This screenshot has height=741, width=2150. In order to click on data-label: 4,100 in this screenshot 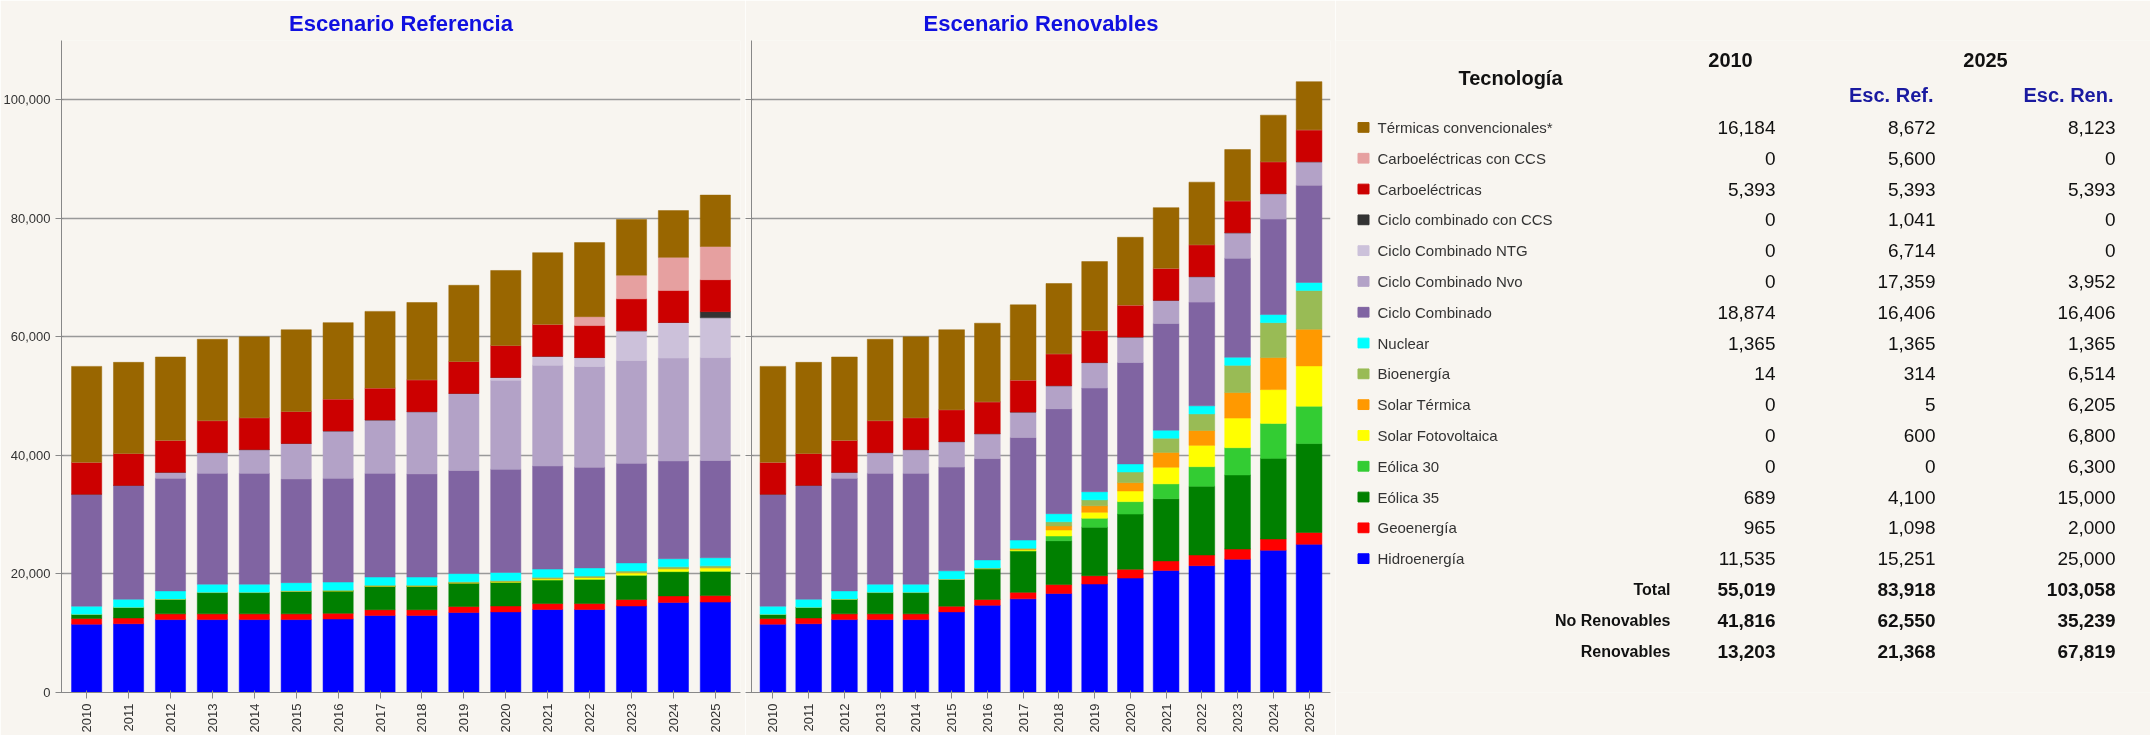, I will do `click(1911, 497)`.